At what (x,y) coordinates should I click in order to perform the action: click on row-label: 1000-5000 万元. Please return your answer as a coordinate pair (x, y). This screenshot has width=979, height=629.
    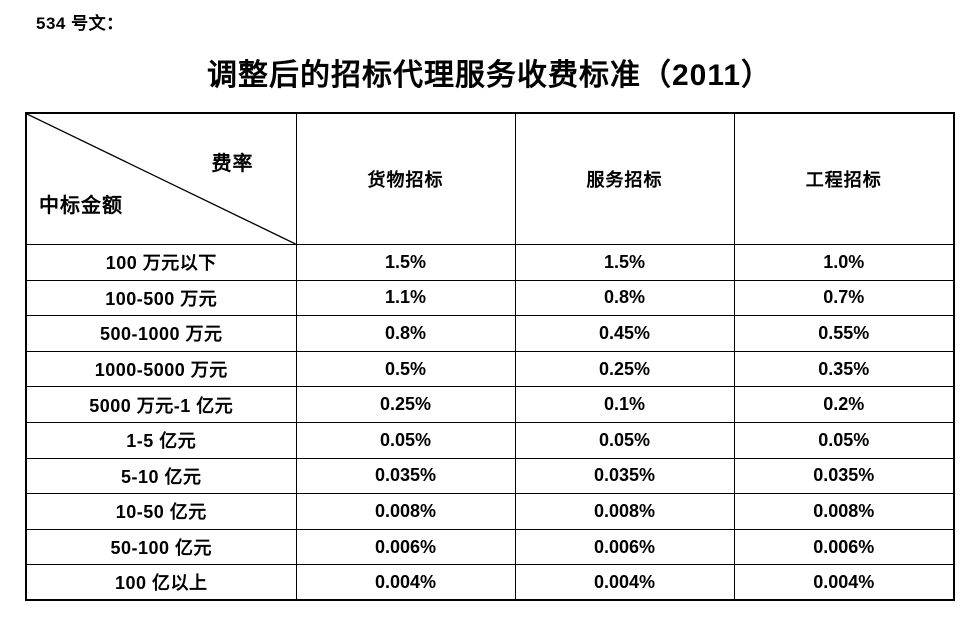
    Looking at the image, I should click on (161, 369).